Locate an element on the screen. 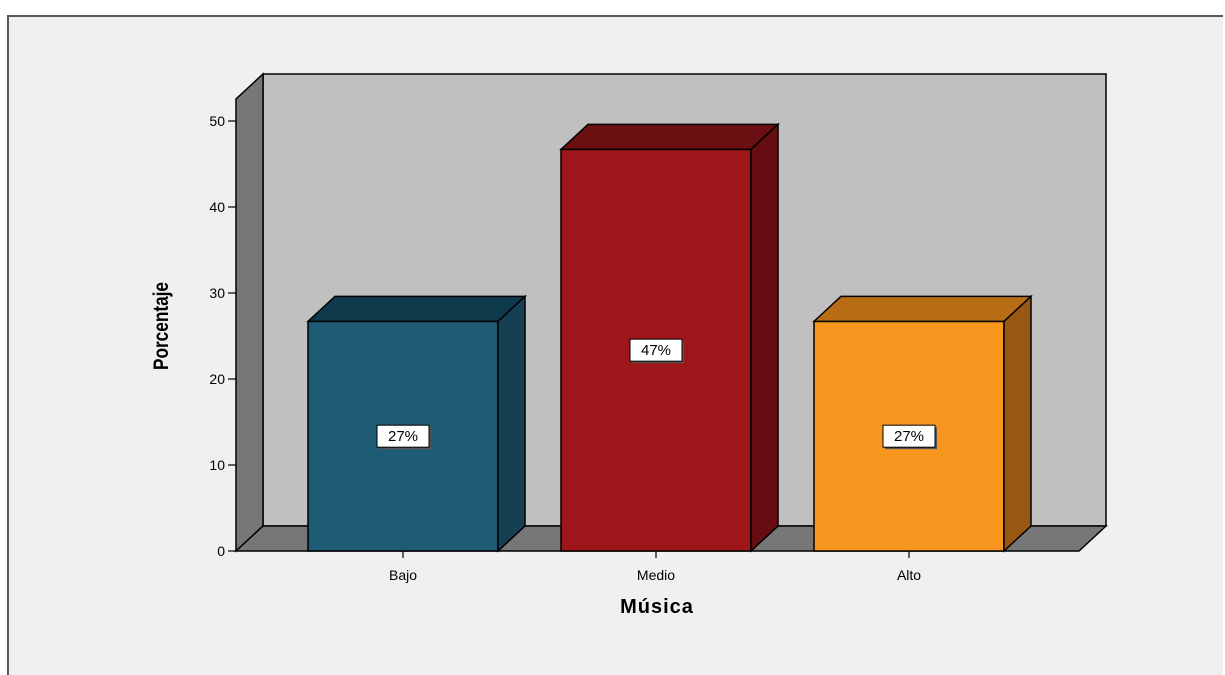  y-tick-label: 30 is located at coordinates (217, 293).